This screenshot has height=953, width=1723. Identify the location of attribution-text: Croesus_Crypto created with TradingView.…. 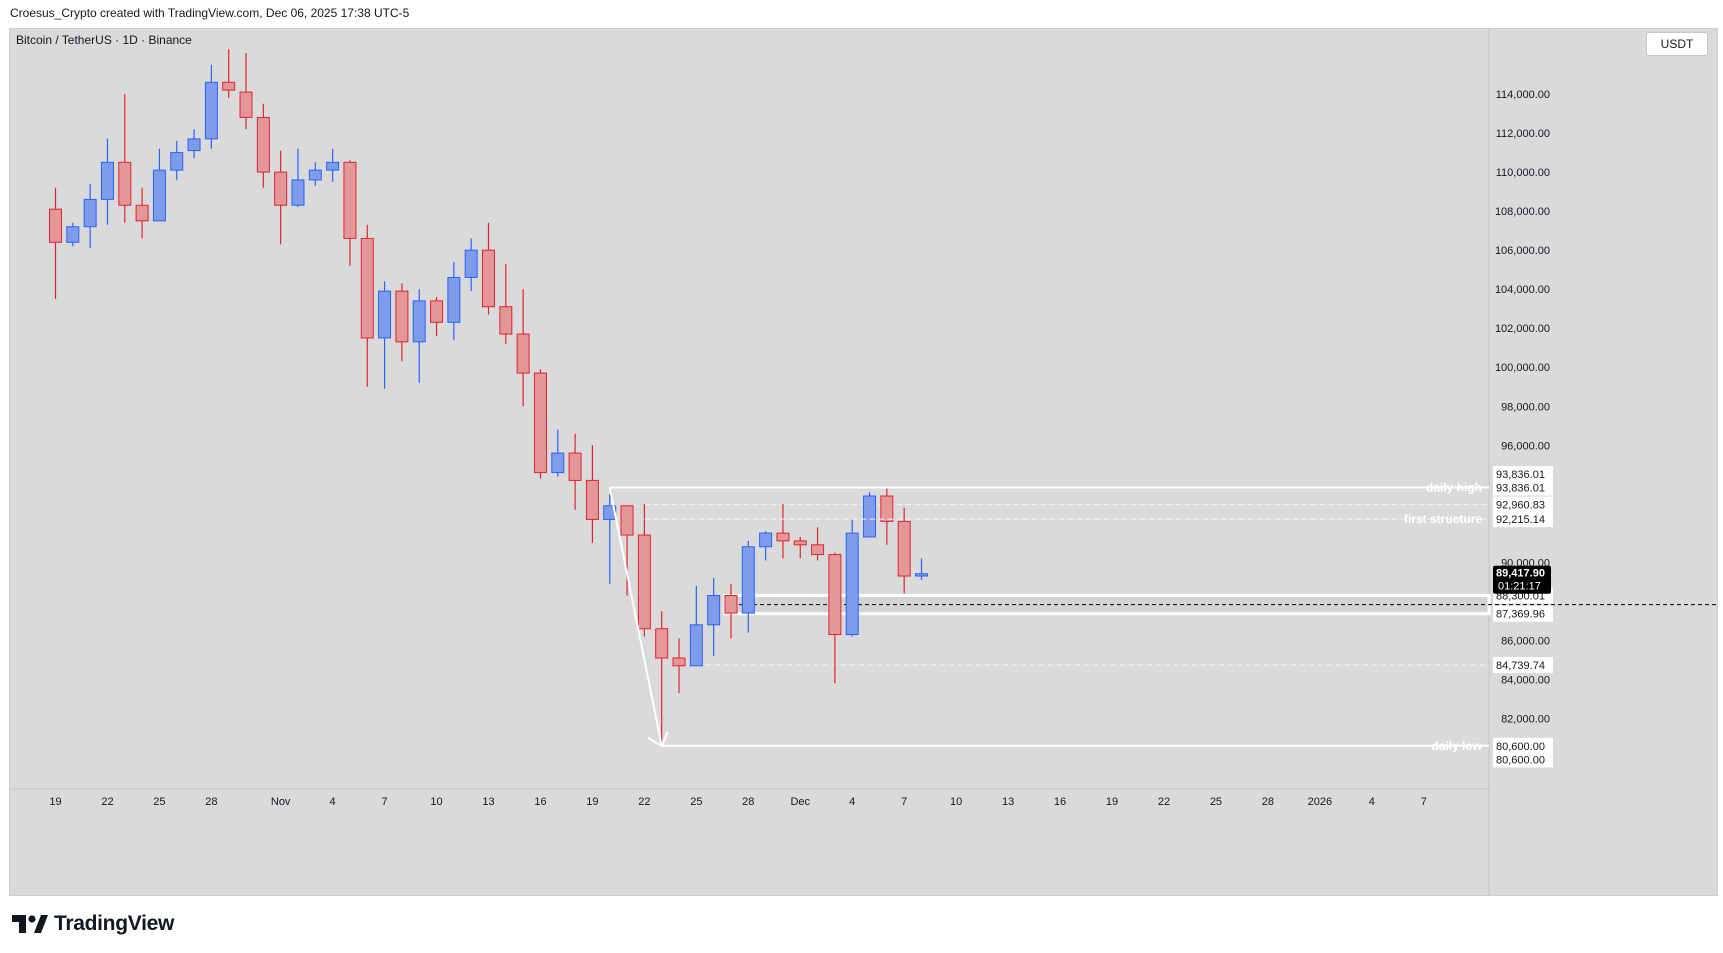
(210, 13).